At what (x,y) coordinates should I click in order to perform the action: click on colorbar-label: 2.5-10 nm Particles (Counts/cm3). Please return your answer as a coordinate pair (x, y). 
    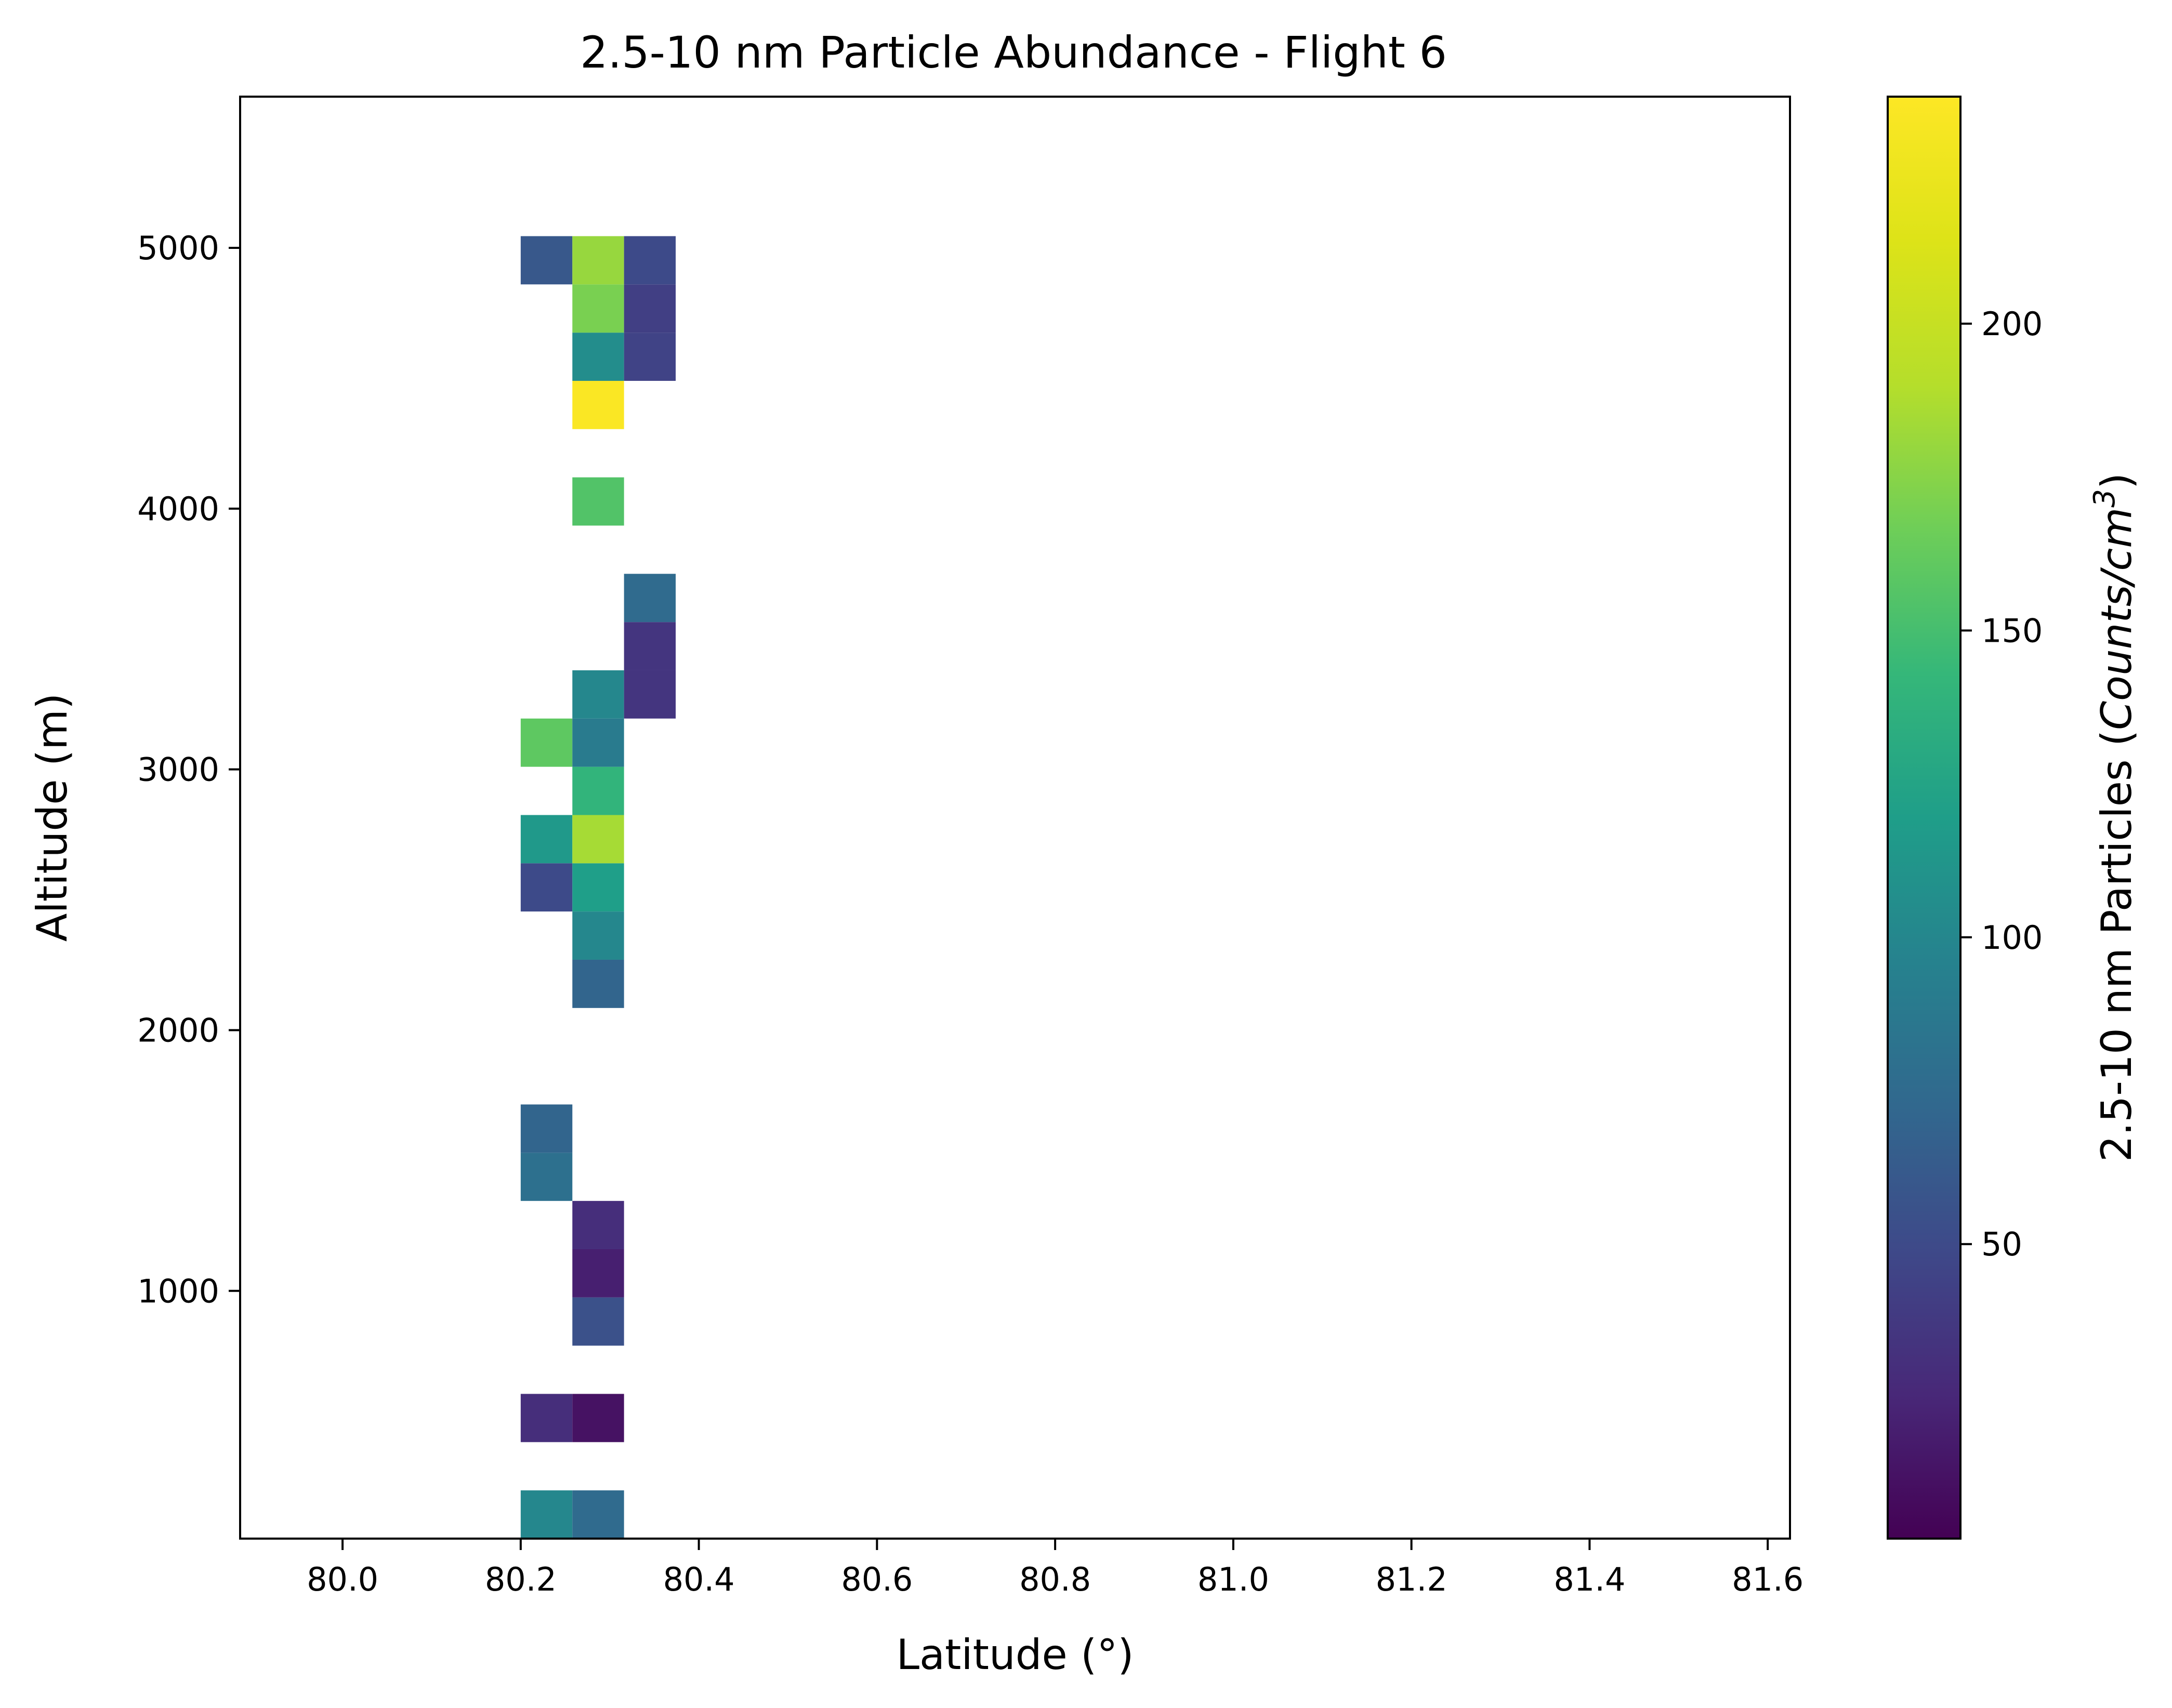
    Looking at the image, I should click on (2114, 818).